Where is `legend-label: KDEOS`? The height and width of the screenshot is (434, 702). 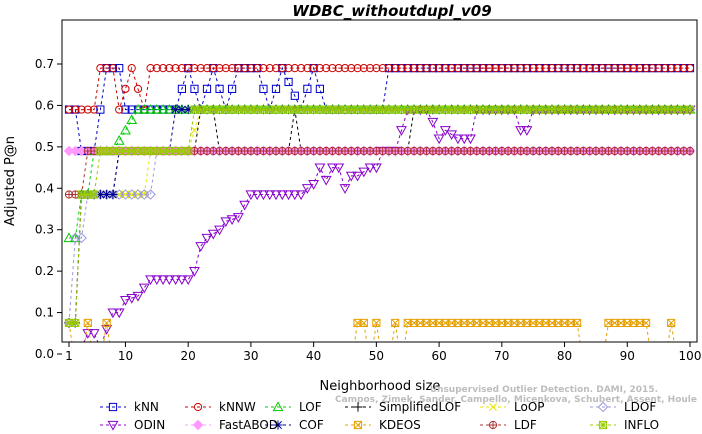
legend-label: KDEOS is located at coordinates (400, 425).